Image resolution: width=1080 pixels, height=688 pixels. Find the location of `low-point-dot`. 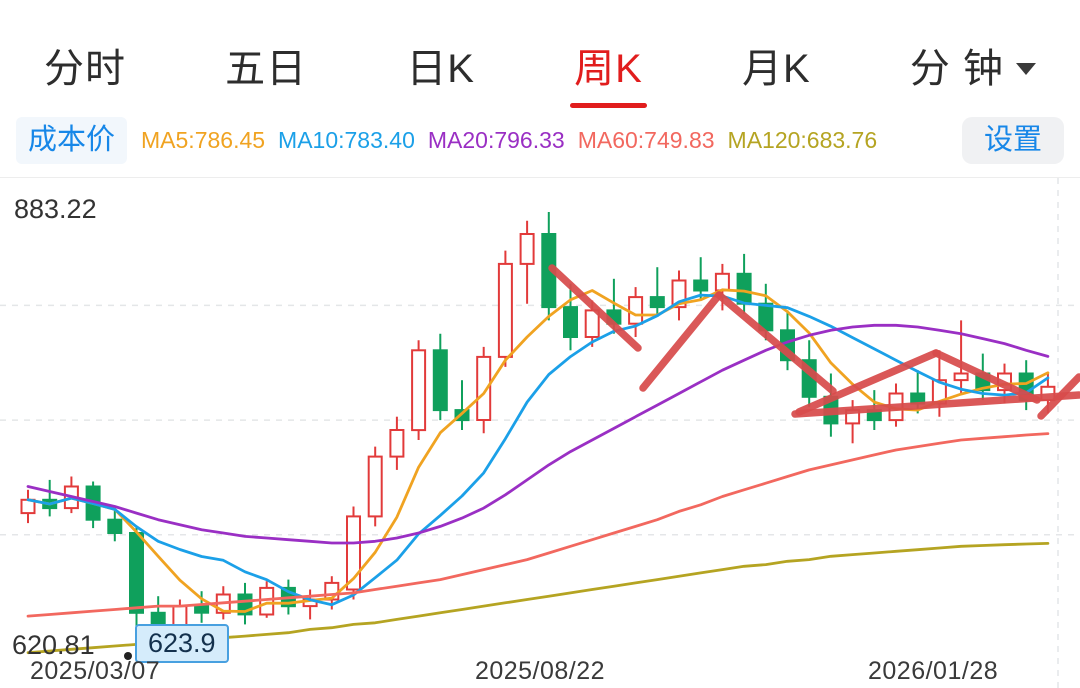

low-point-dot is located at coordinates (128, 656).